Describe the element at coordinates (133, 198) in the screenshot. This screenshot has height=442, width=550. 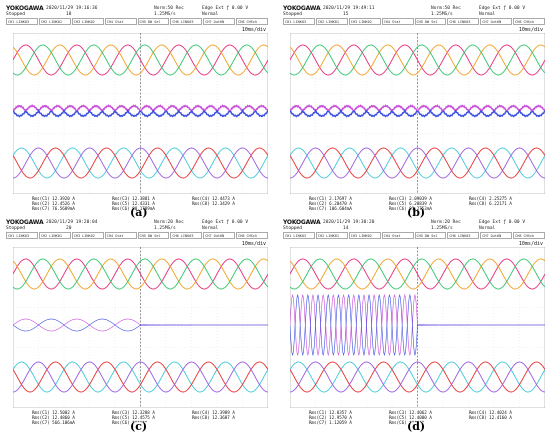
I see `measurement-value: Rms(C3) 12.3881 A` at that location.